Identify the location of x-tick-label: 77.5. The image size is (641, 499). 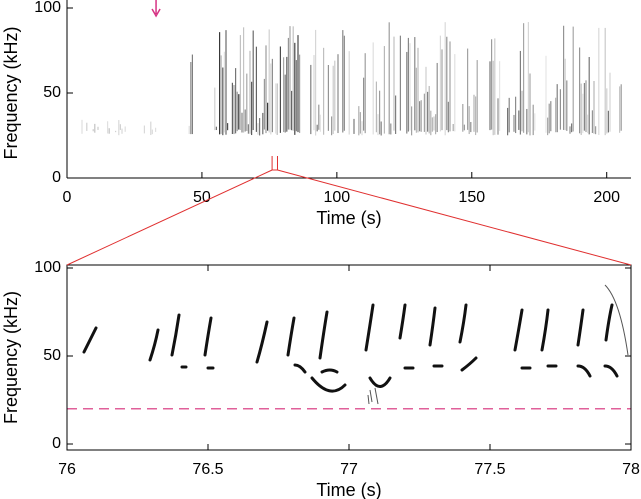
(489, 469).